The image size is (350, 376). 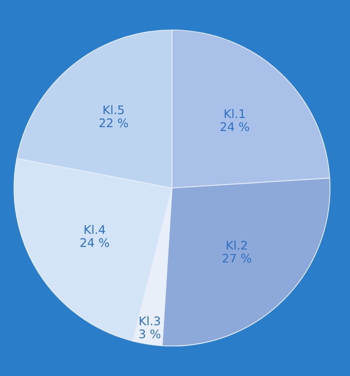 I want to click on data-label: 3 %, so click(x=149, y=333).